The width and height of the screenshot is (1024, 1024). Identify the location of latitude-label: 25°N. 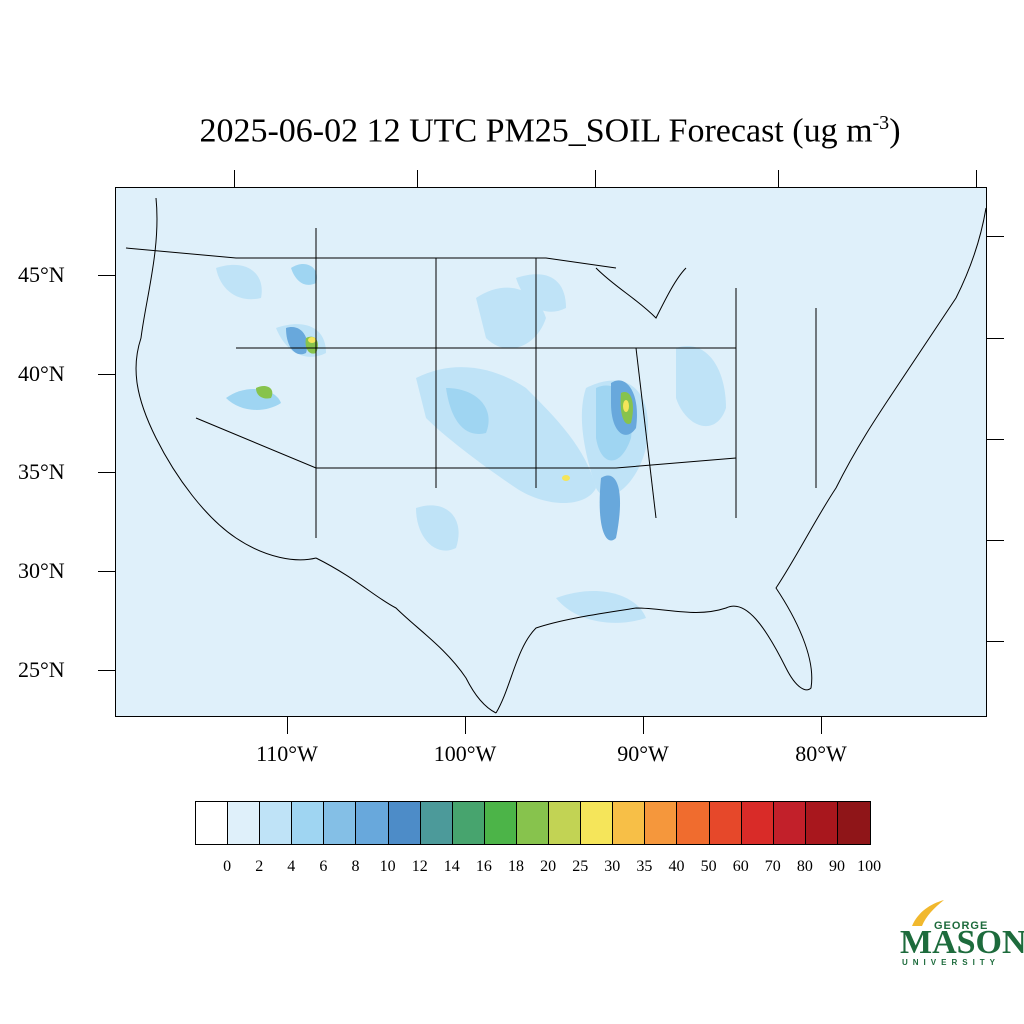
(41, 669).